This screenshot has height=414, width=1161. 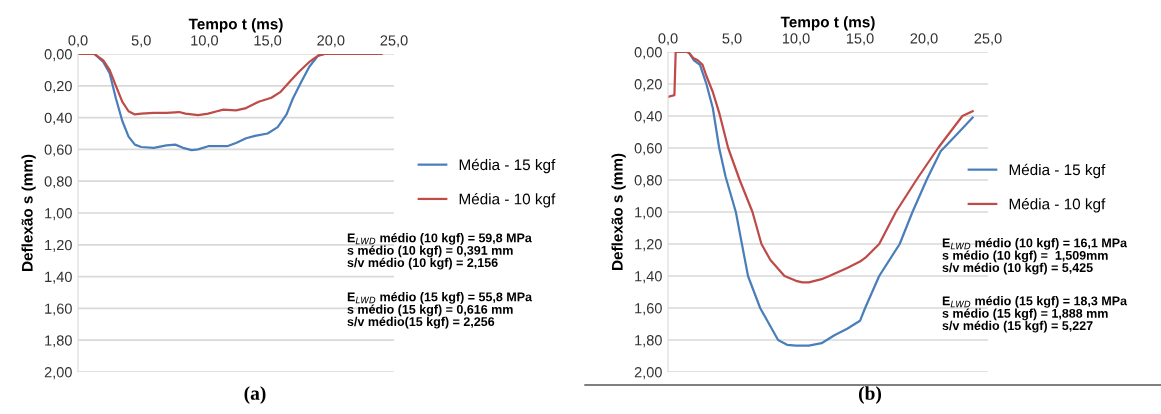 I want to click on text: (b), so click(x=870, y=395).